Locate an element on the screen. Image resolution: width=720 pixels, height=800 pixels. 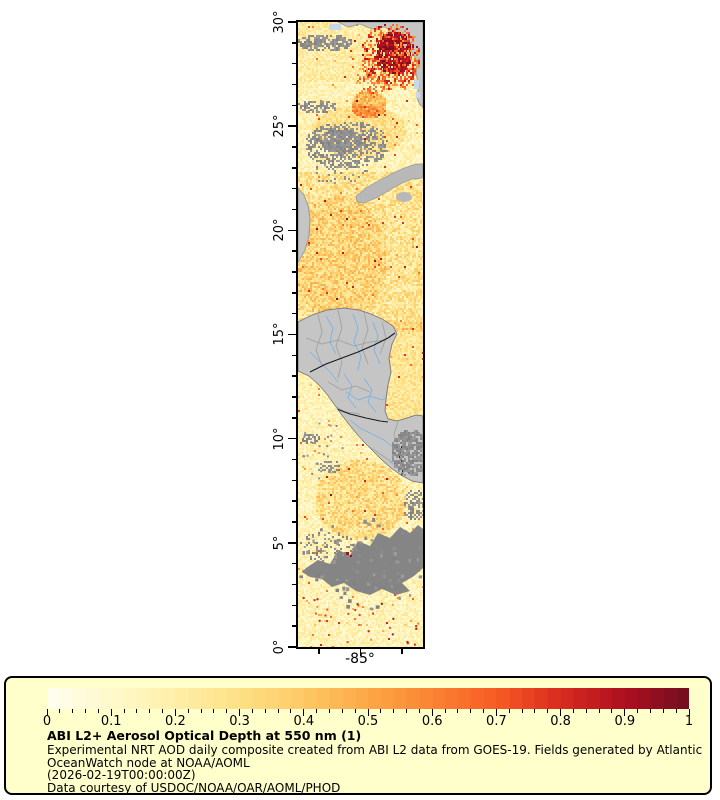
lat-tick-label: 15° is located at coordinates (279, 334).